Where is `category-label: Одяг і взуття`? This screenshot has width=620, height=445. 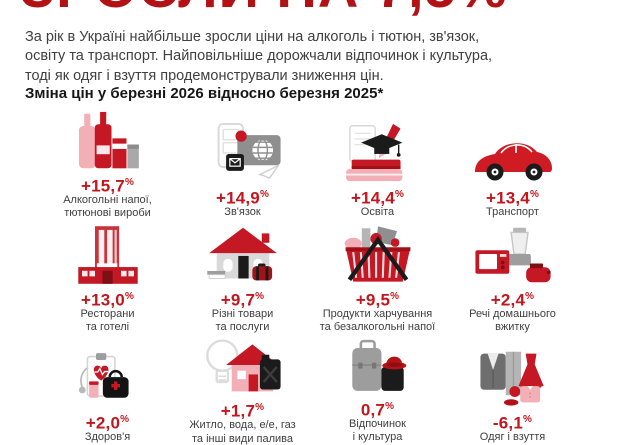
category-label: Одяг і взуття is located at coordinates (512, 437).